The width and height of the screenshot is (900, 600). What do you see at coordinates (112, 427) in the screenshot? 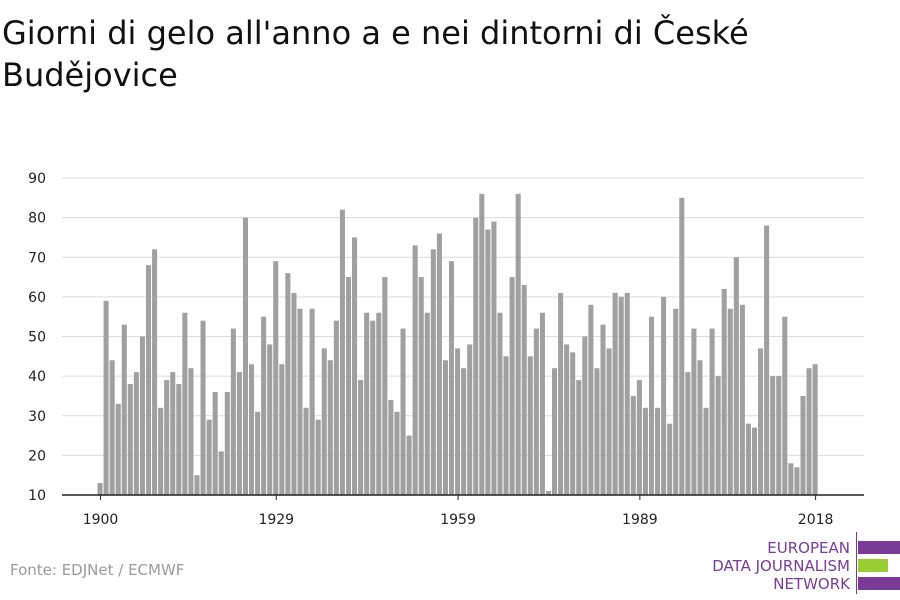
I see `bar-1902` at bounding box center [112, 427].